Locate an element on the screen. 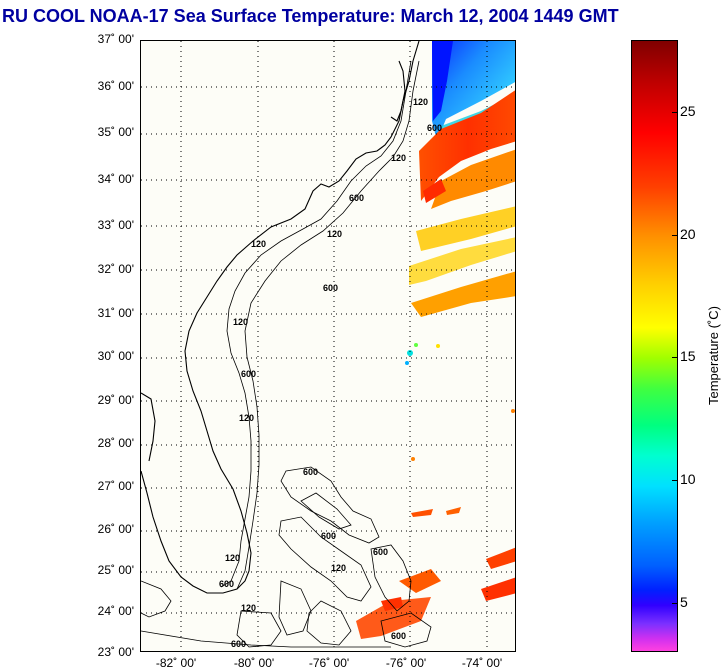 The height and width of the screenshot is (672, 728). lon-label-2: -80˚ 00' is located at coordinates (254, 663).